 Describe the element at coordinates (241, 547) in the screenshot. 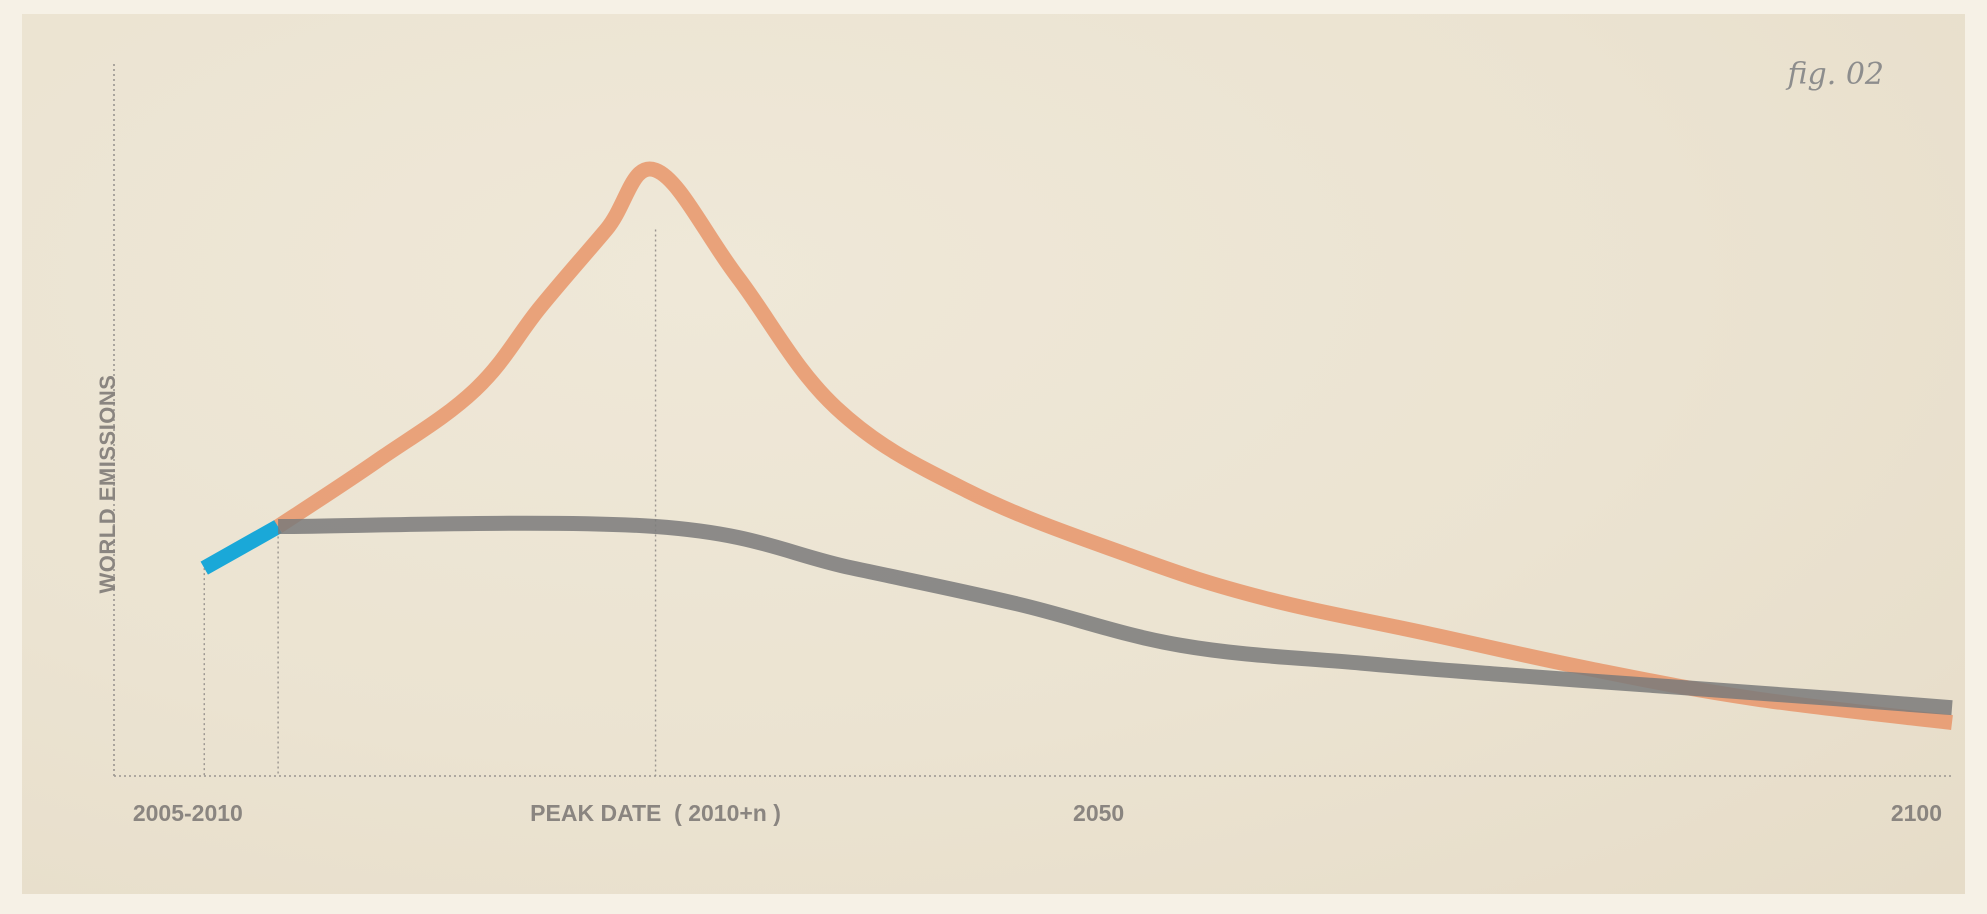

I see `series-line-historical` at that location.